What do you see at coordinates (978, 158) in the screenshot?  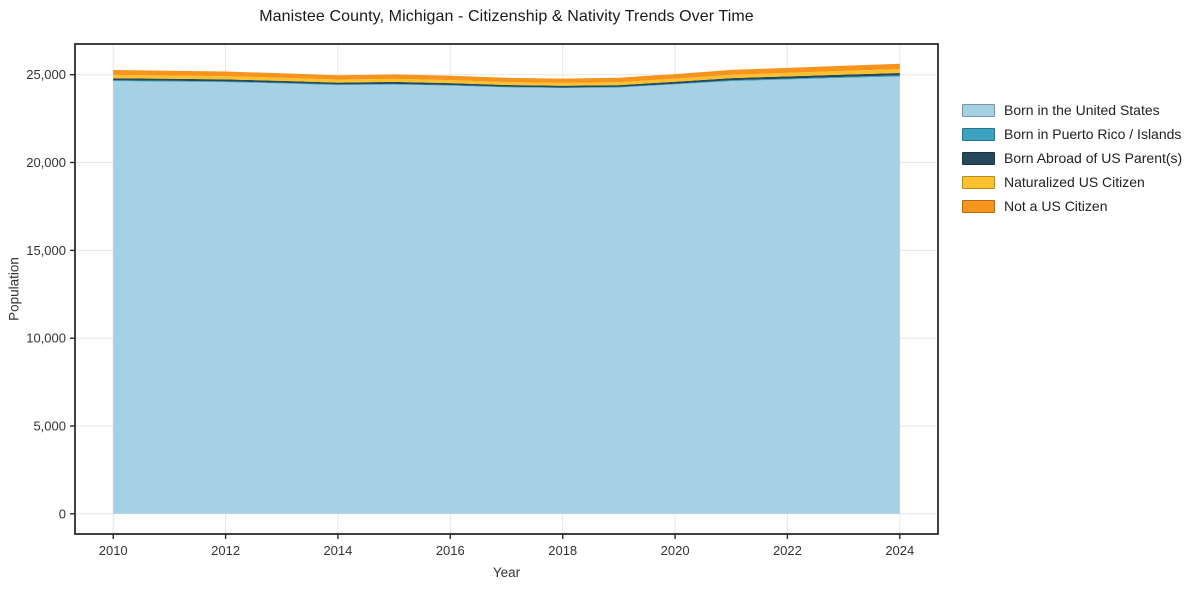 I see `legend-swatch-born-abroad-us-parents` at bounding box center [978, 158].